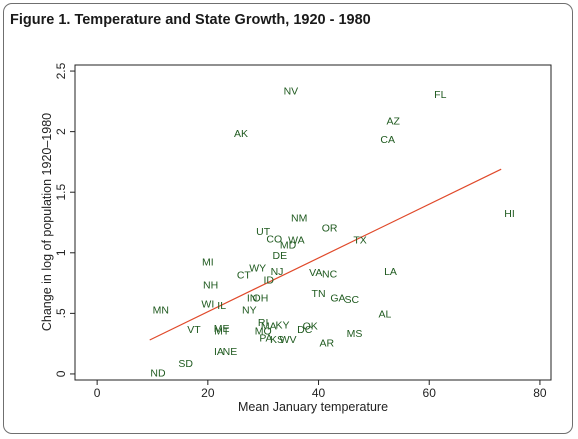  What do you see at coordinates (430, 393) in the screenshot?
I see `x-tick-label: 60` at bounding box center [430, 393].